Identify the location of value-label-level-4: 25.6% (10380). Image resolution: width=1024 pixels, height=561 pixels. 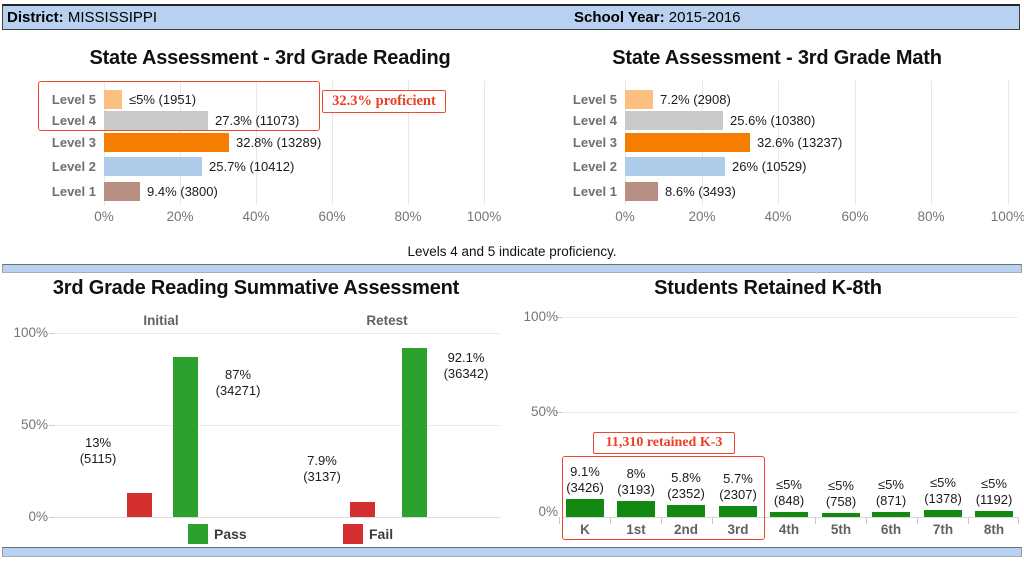
(773, 120).